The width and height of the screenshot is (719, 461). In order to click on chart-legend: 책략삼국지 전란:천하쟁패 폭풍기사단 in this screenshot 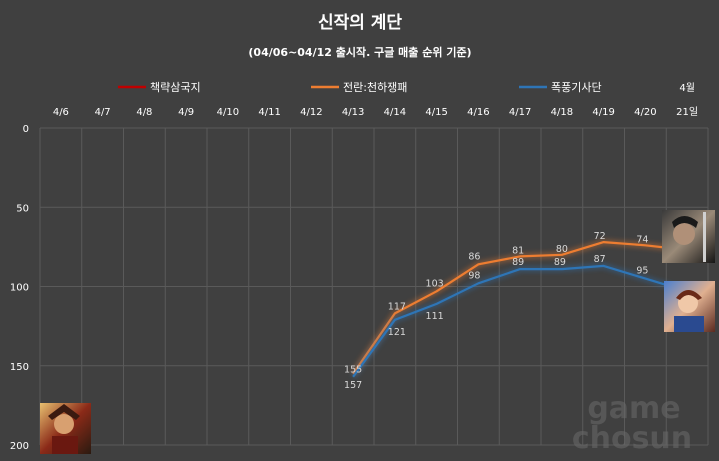, I will do `click(360, 87)`.